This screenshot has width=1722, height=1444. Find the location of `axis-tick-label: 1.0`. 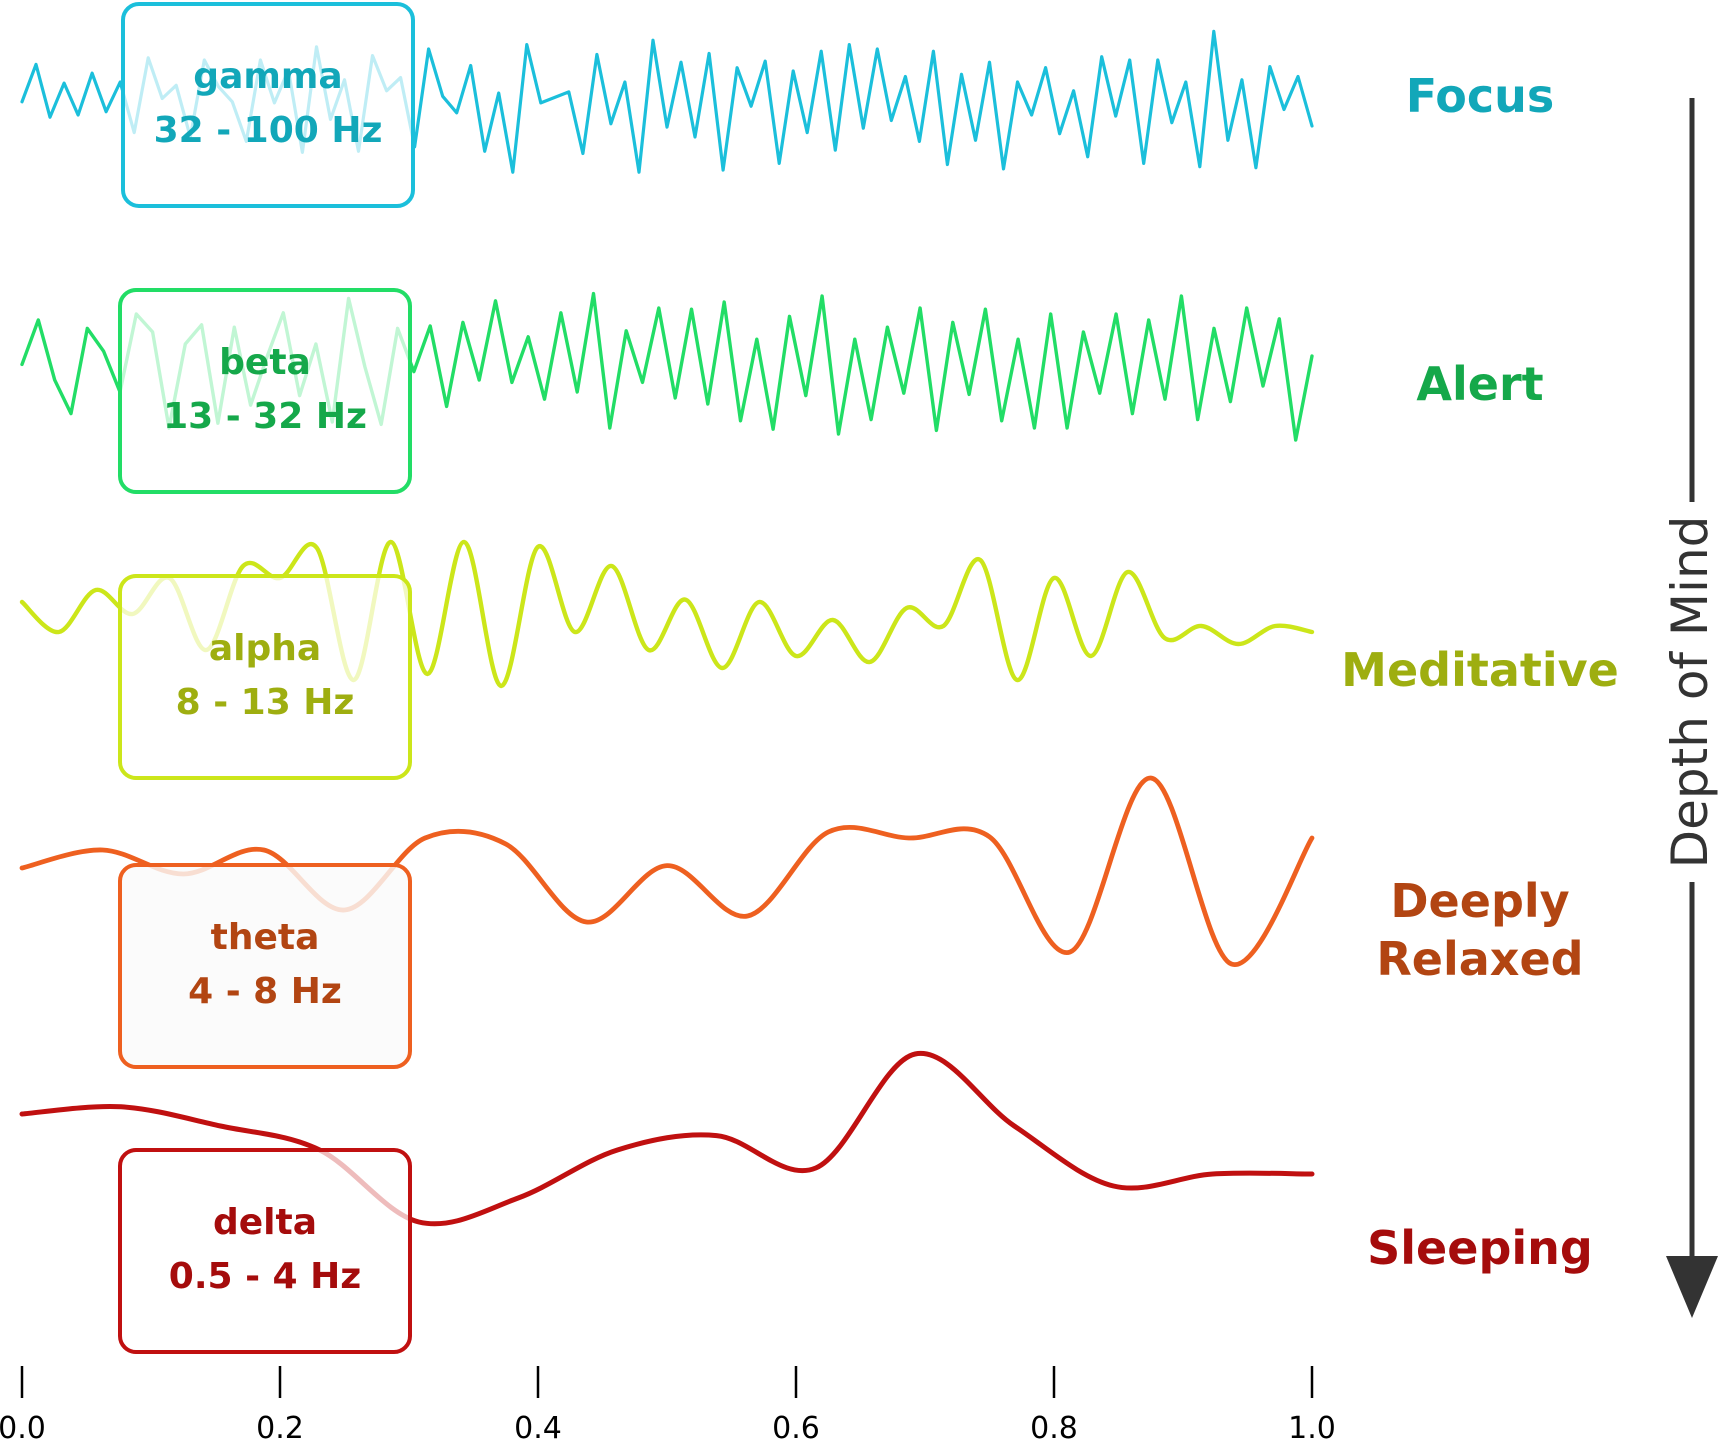

axis-tick-label: 1.0 is located at coordinates (1312, 1427).